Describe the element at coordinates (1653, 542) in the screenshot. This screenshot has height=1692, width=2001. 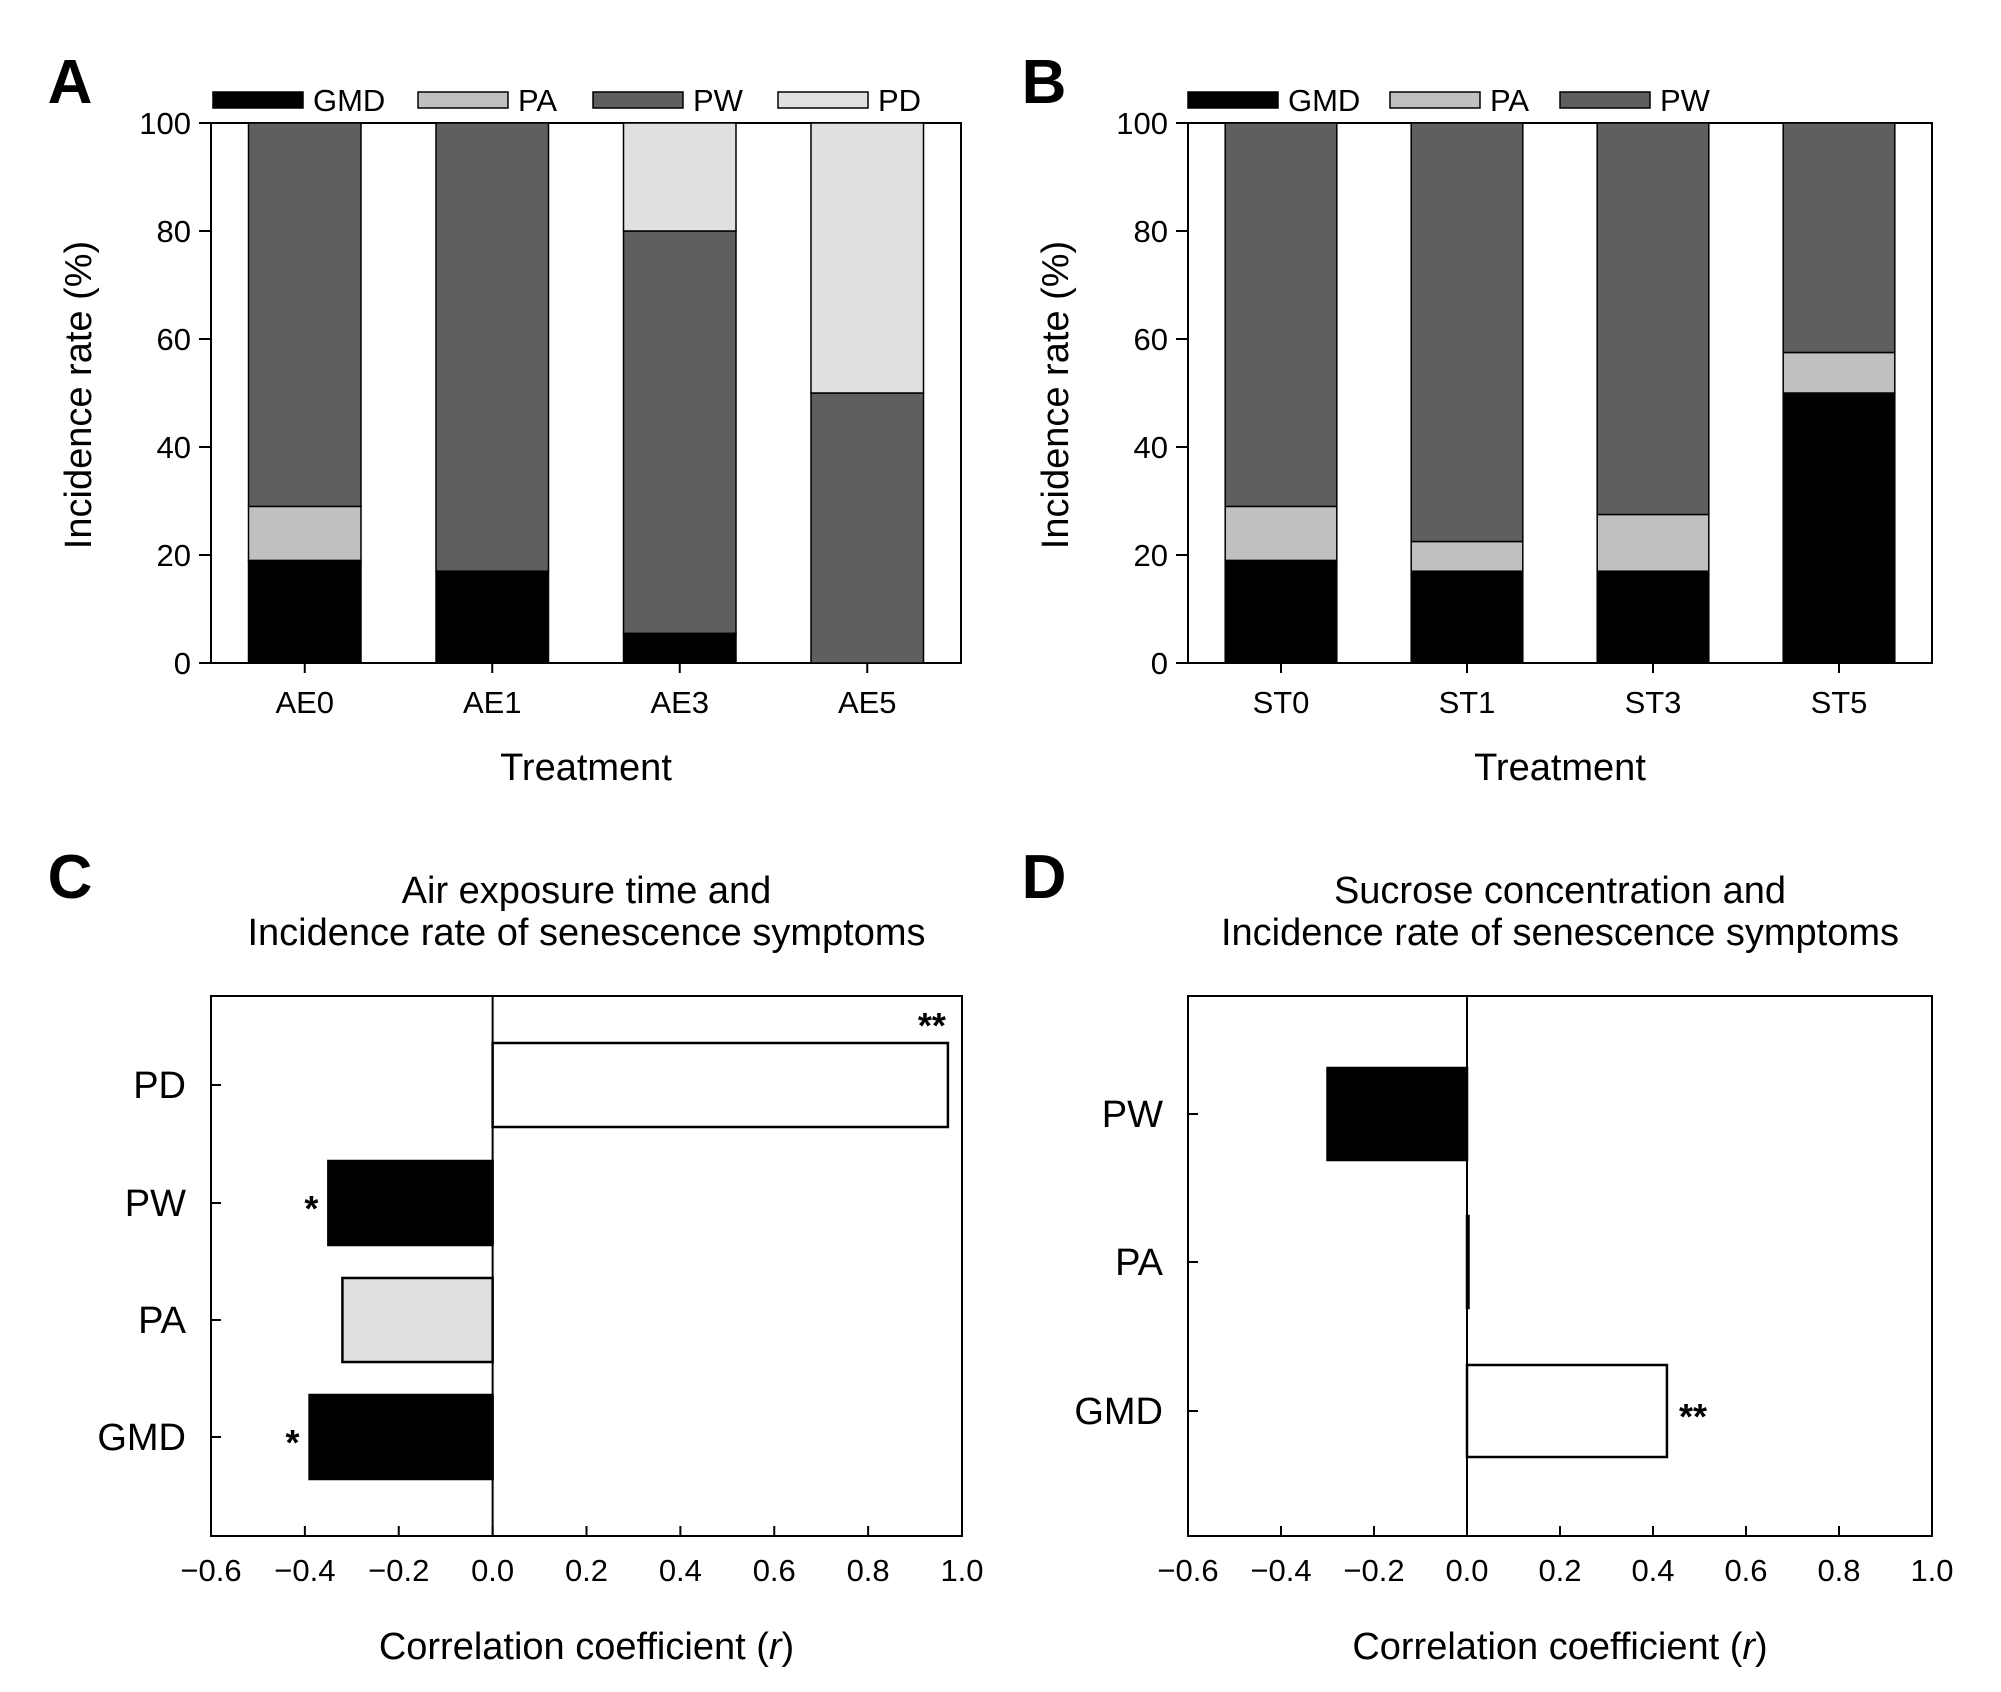
I see `bar-segment-pa-st3` at that location.